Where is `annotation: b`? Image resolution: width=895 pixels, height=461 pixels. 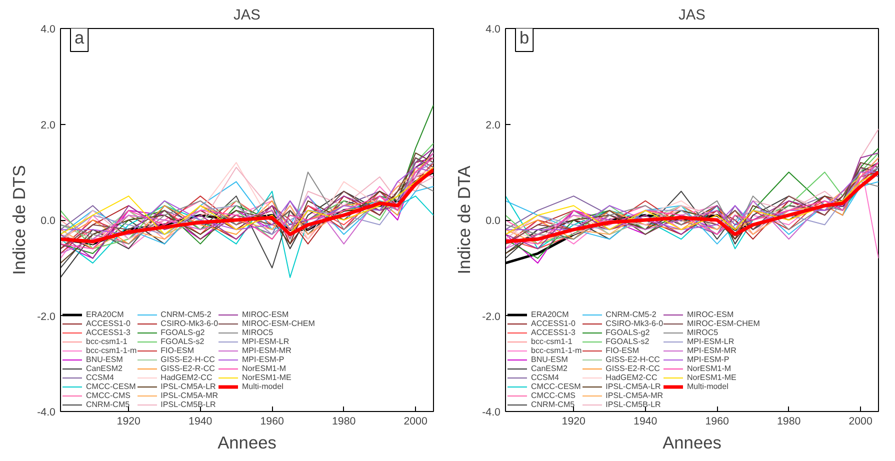
annotation: b is located at coordinates (525, 38).